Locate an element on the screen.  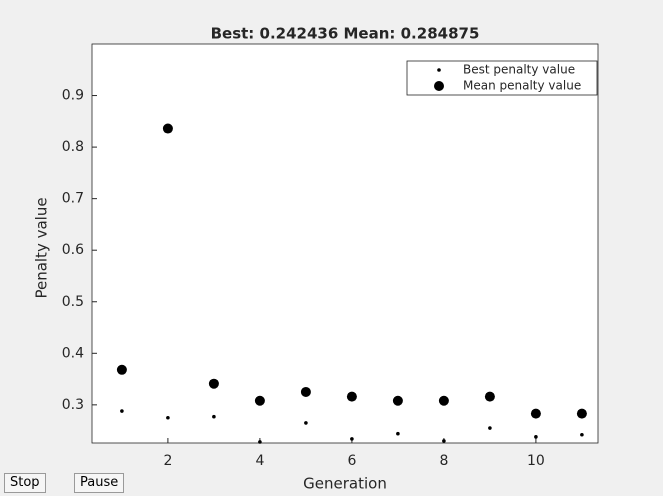
x-tick-label: 4 is located at coordinates (259, 461).